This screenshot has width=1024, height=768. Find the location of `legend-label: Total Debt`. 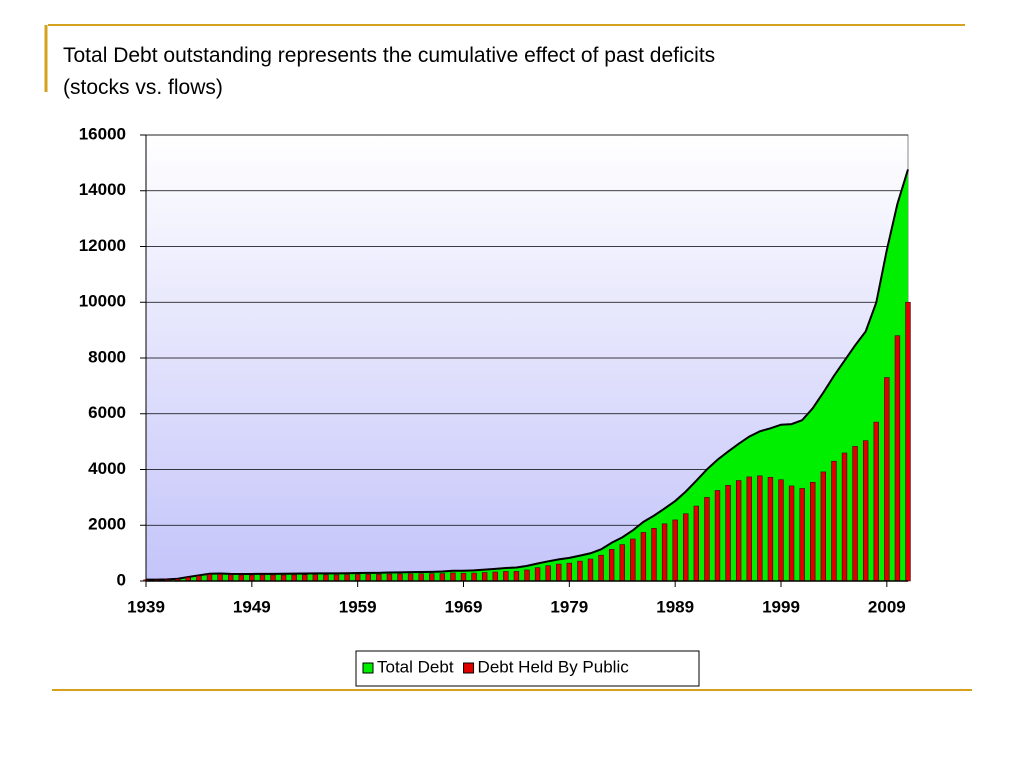

legend-label: Total Debt is located at coordinates (415, 666).